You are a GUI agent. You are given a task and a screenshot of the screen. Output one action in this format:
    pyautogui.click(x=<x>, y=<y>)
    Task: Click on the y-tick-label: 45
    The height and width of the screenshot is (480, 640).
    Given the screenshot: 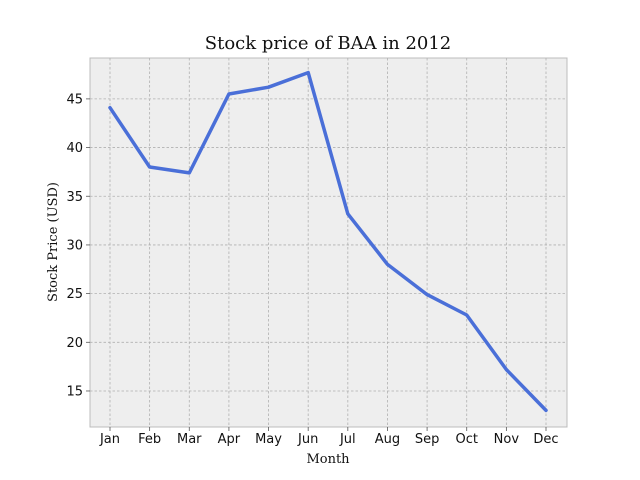 What is the action you would take?
    pyautogui.click(x=74, y=99)
    